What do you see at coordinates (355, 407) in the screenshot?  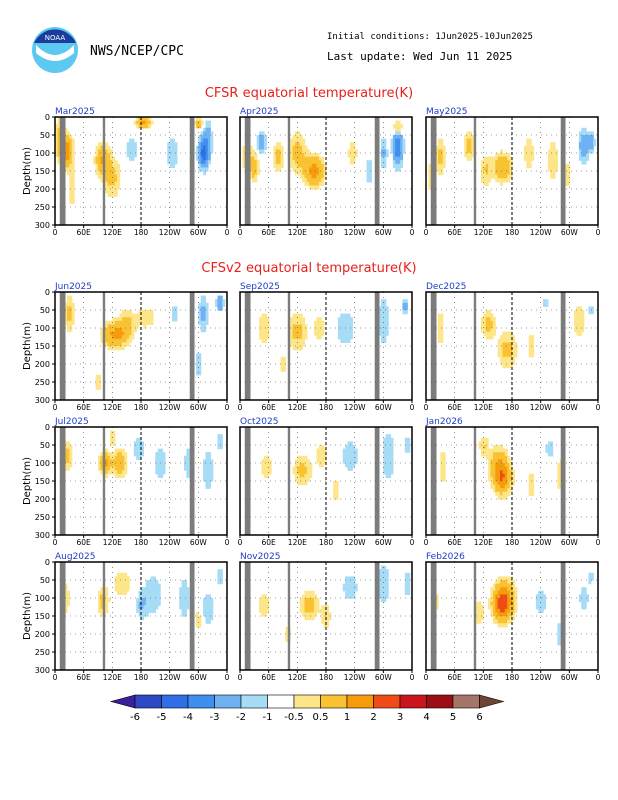 I see `x-tick-label: 120W` at bounding box center [355, 407].